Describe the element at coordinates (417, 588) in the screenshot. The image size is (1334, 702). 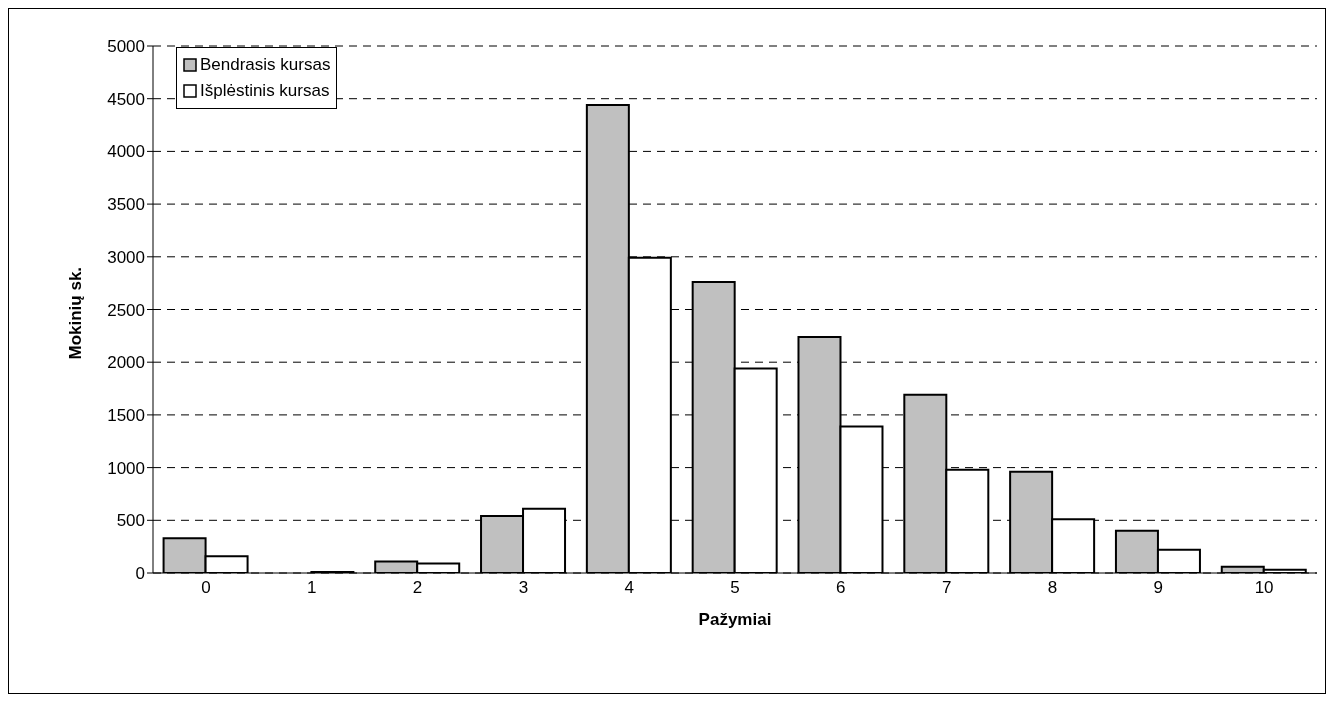
I see `x-tick-label: 2` at that location.